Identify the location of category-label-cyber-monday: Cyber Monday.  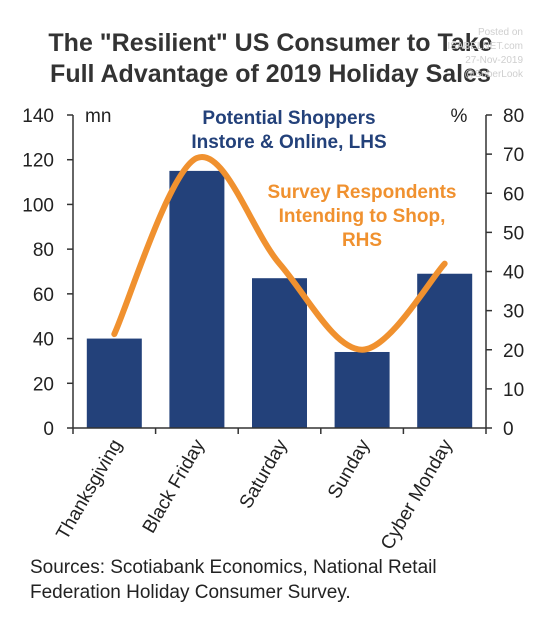
(417, 495).